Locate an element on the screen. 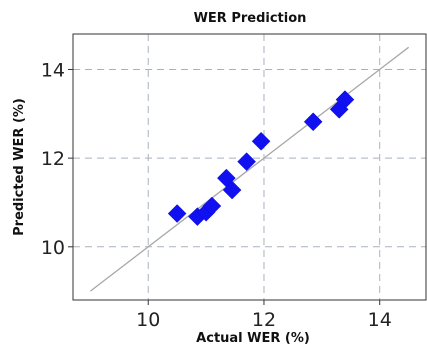 Image resolution: width=427 pixels, height=349 pixels. y-tick-label: 10 is located at coordinates (53, 248).